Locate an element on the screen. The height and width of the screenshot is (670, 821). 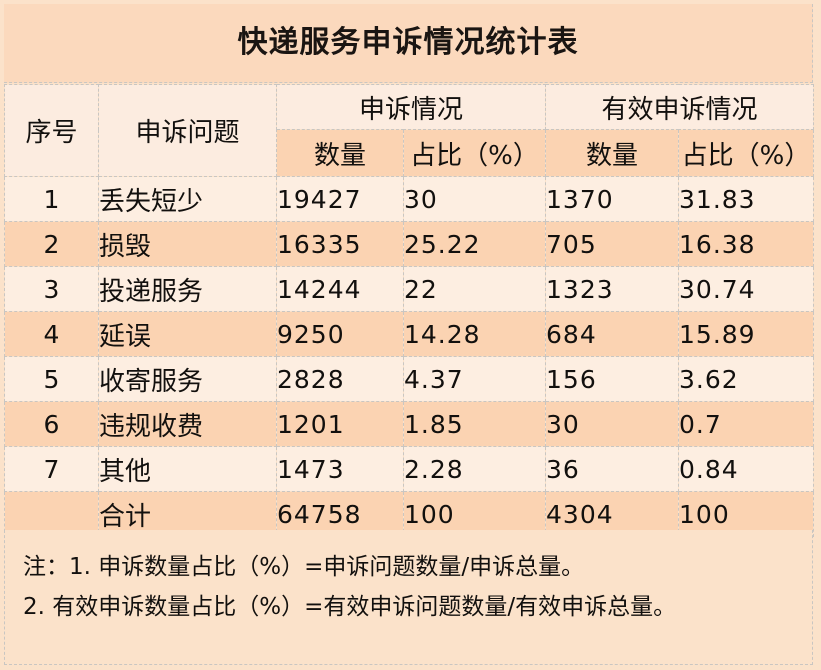
cell-valid-ratio: 3.62 is located at coordinates (746, 379).